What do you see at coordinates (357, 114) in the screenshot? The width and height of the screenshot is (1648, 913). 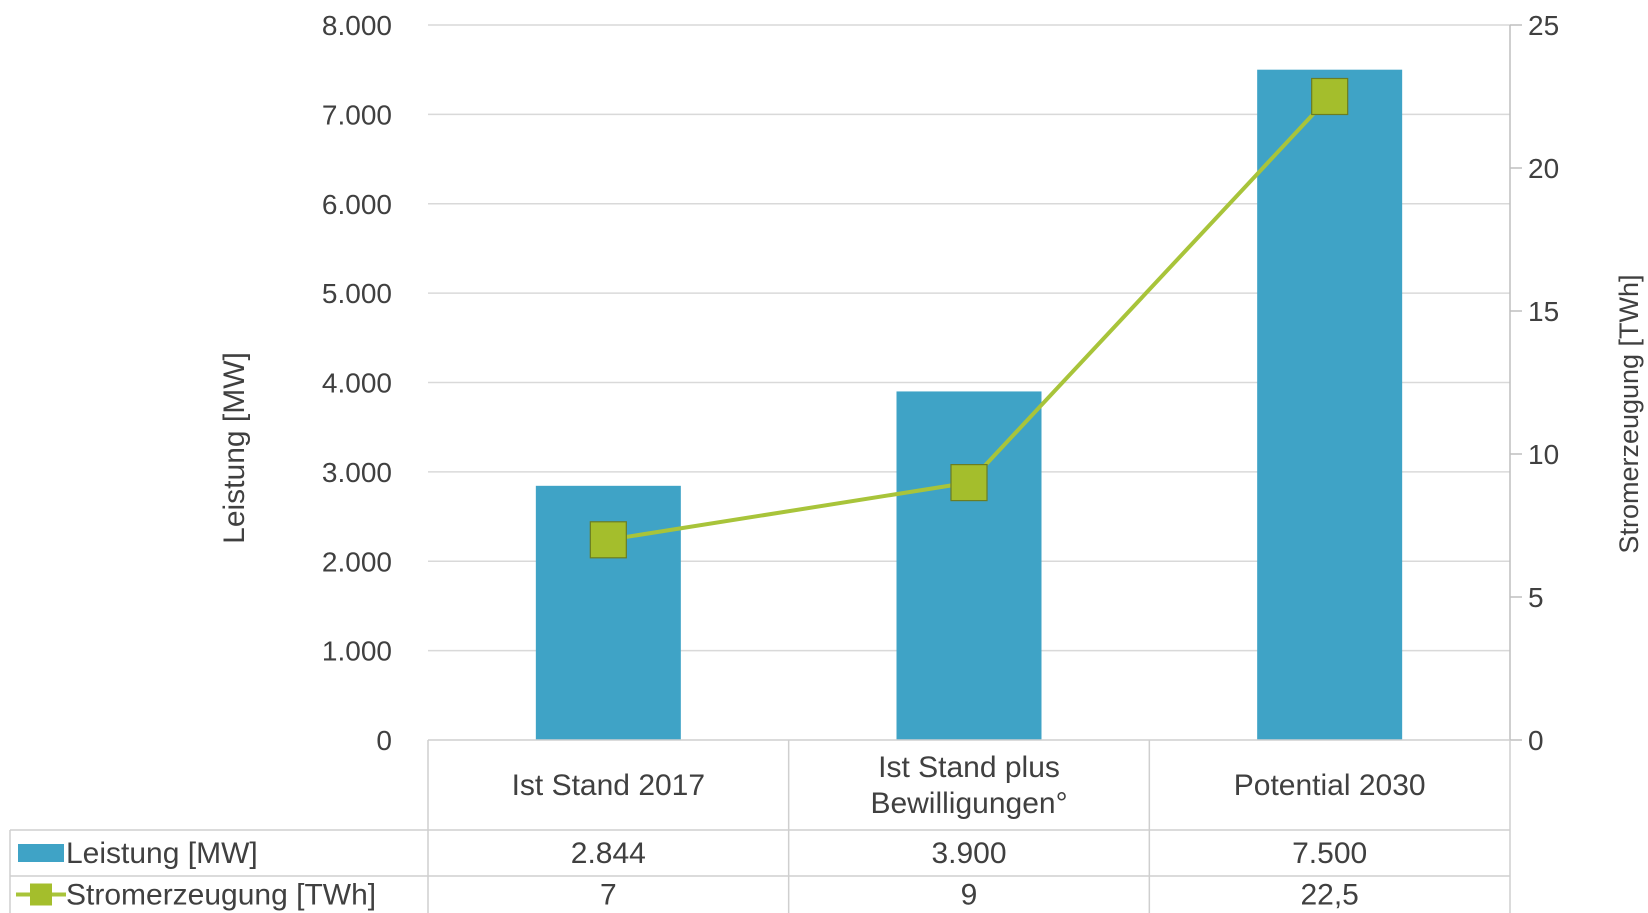 I see `left-tick-label: 7.000` at bounding box center [357, 114].